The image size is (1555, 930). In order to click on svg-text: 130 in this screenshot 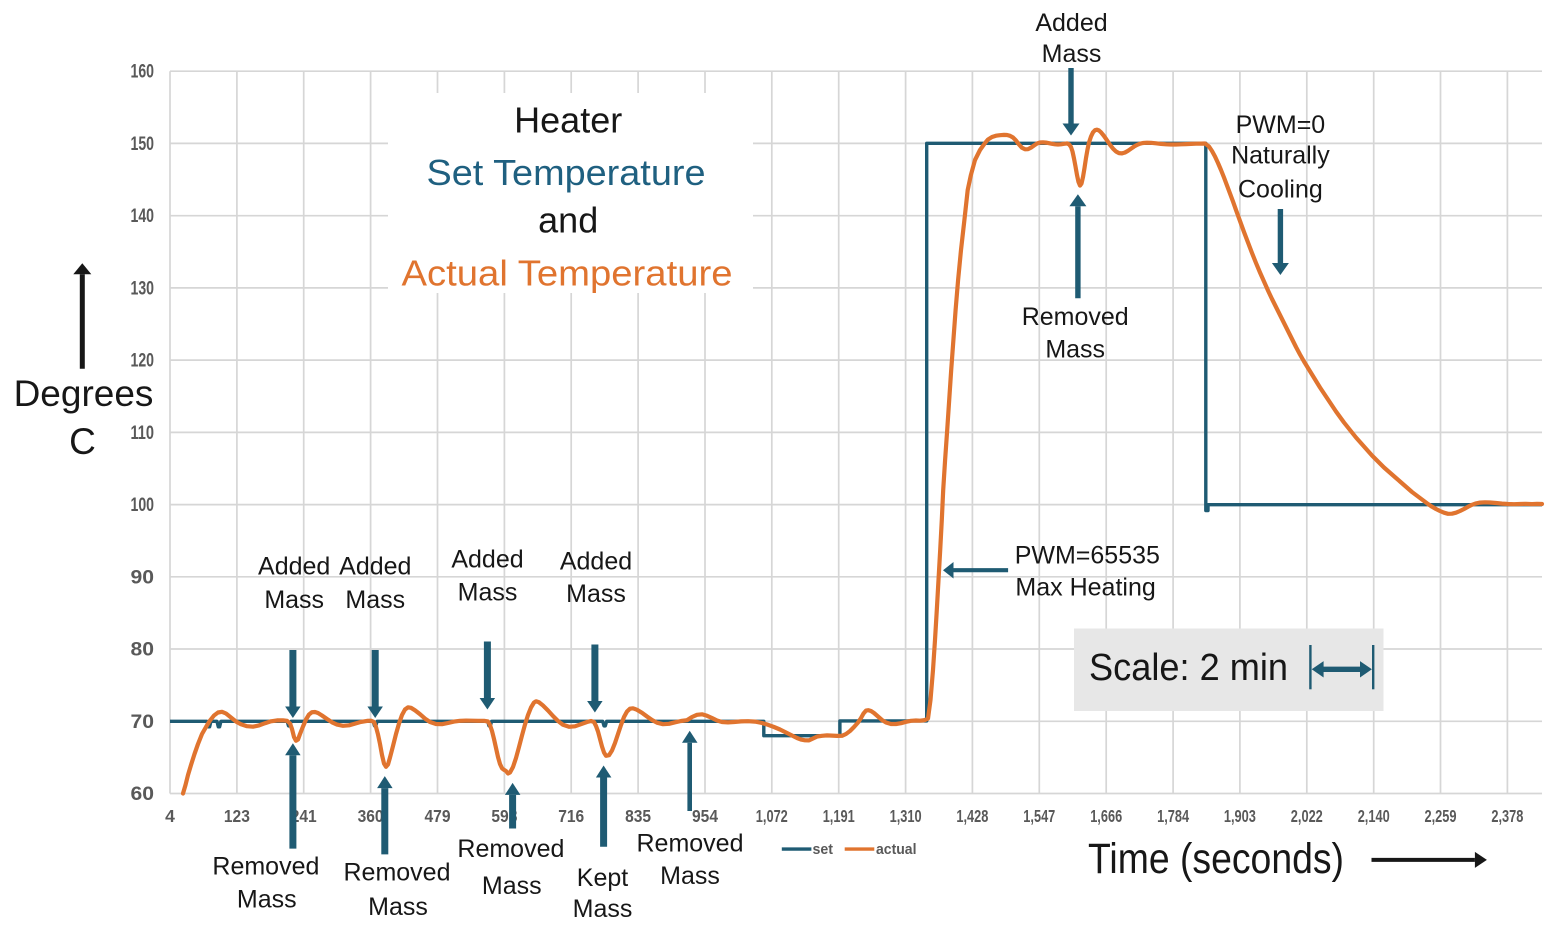, I will do `click(143, 288)`.